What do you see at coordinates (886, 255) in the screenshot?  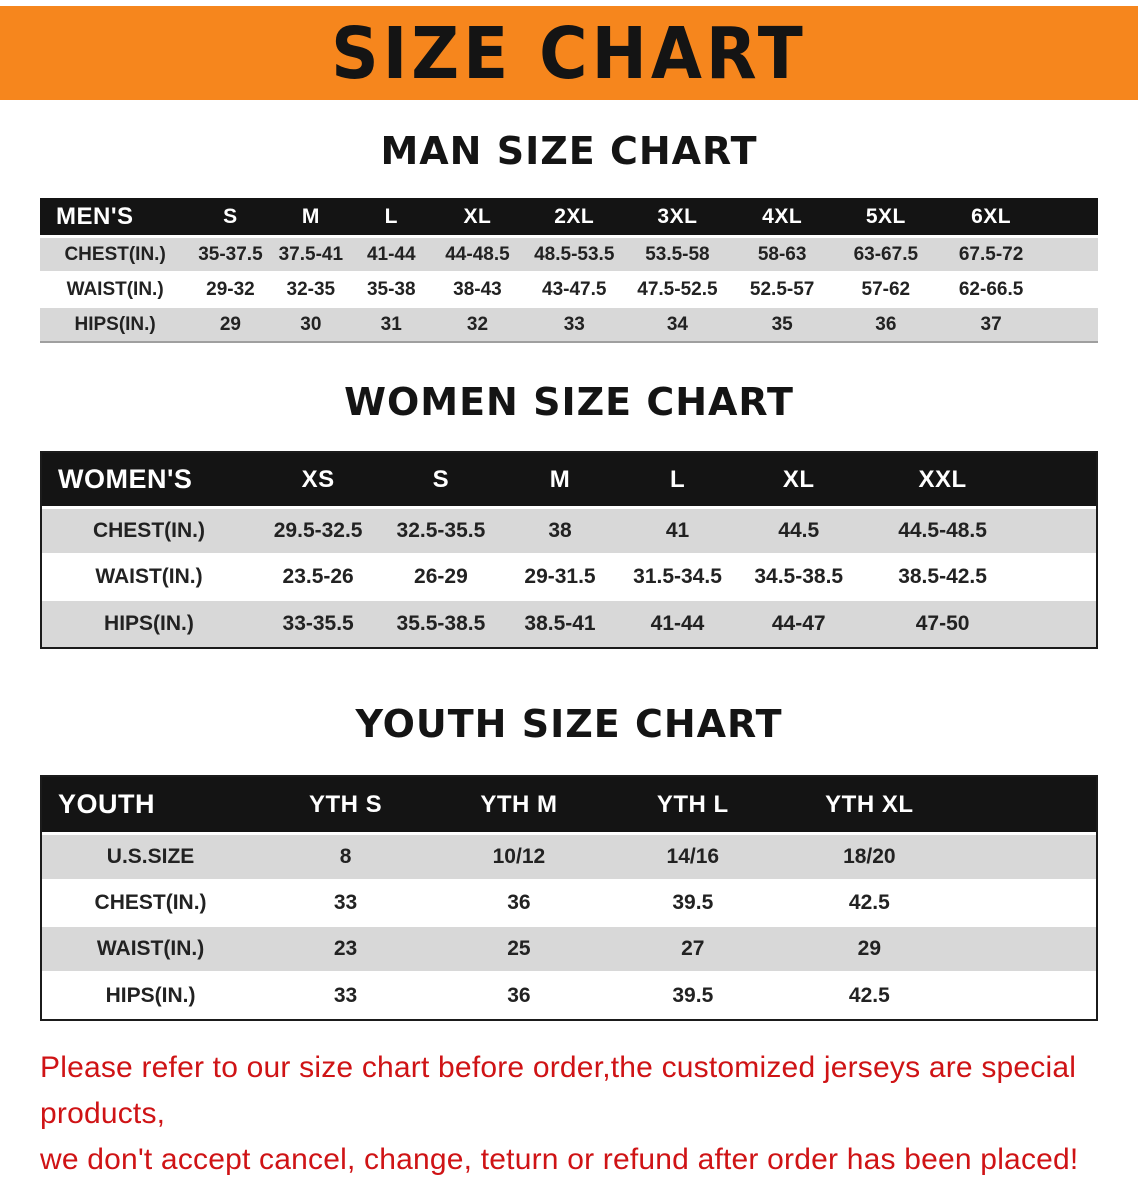 I see `measurement-value: 63-67.5` at bounding box center [886, 255].